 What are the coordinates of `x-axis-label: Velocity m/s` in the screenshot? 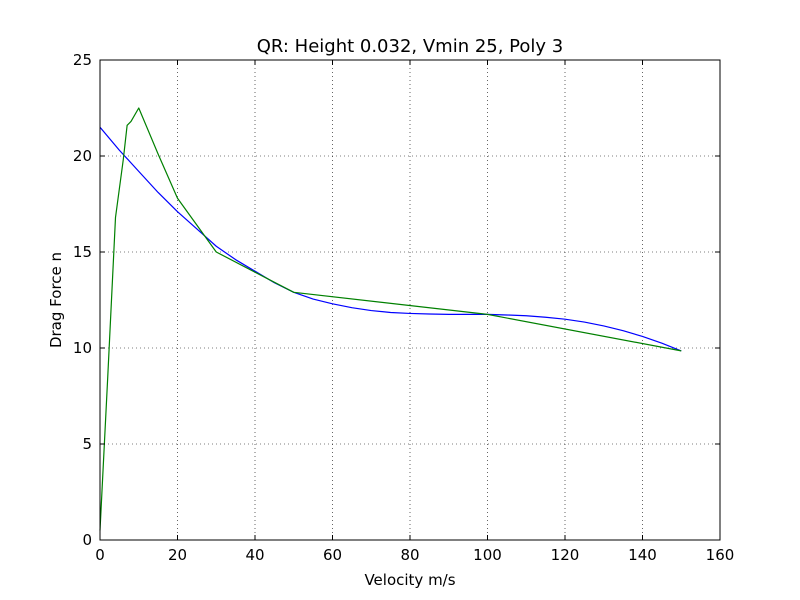 It's located at (409, 580).